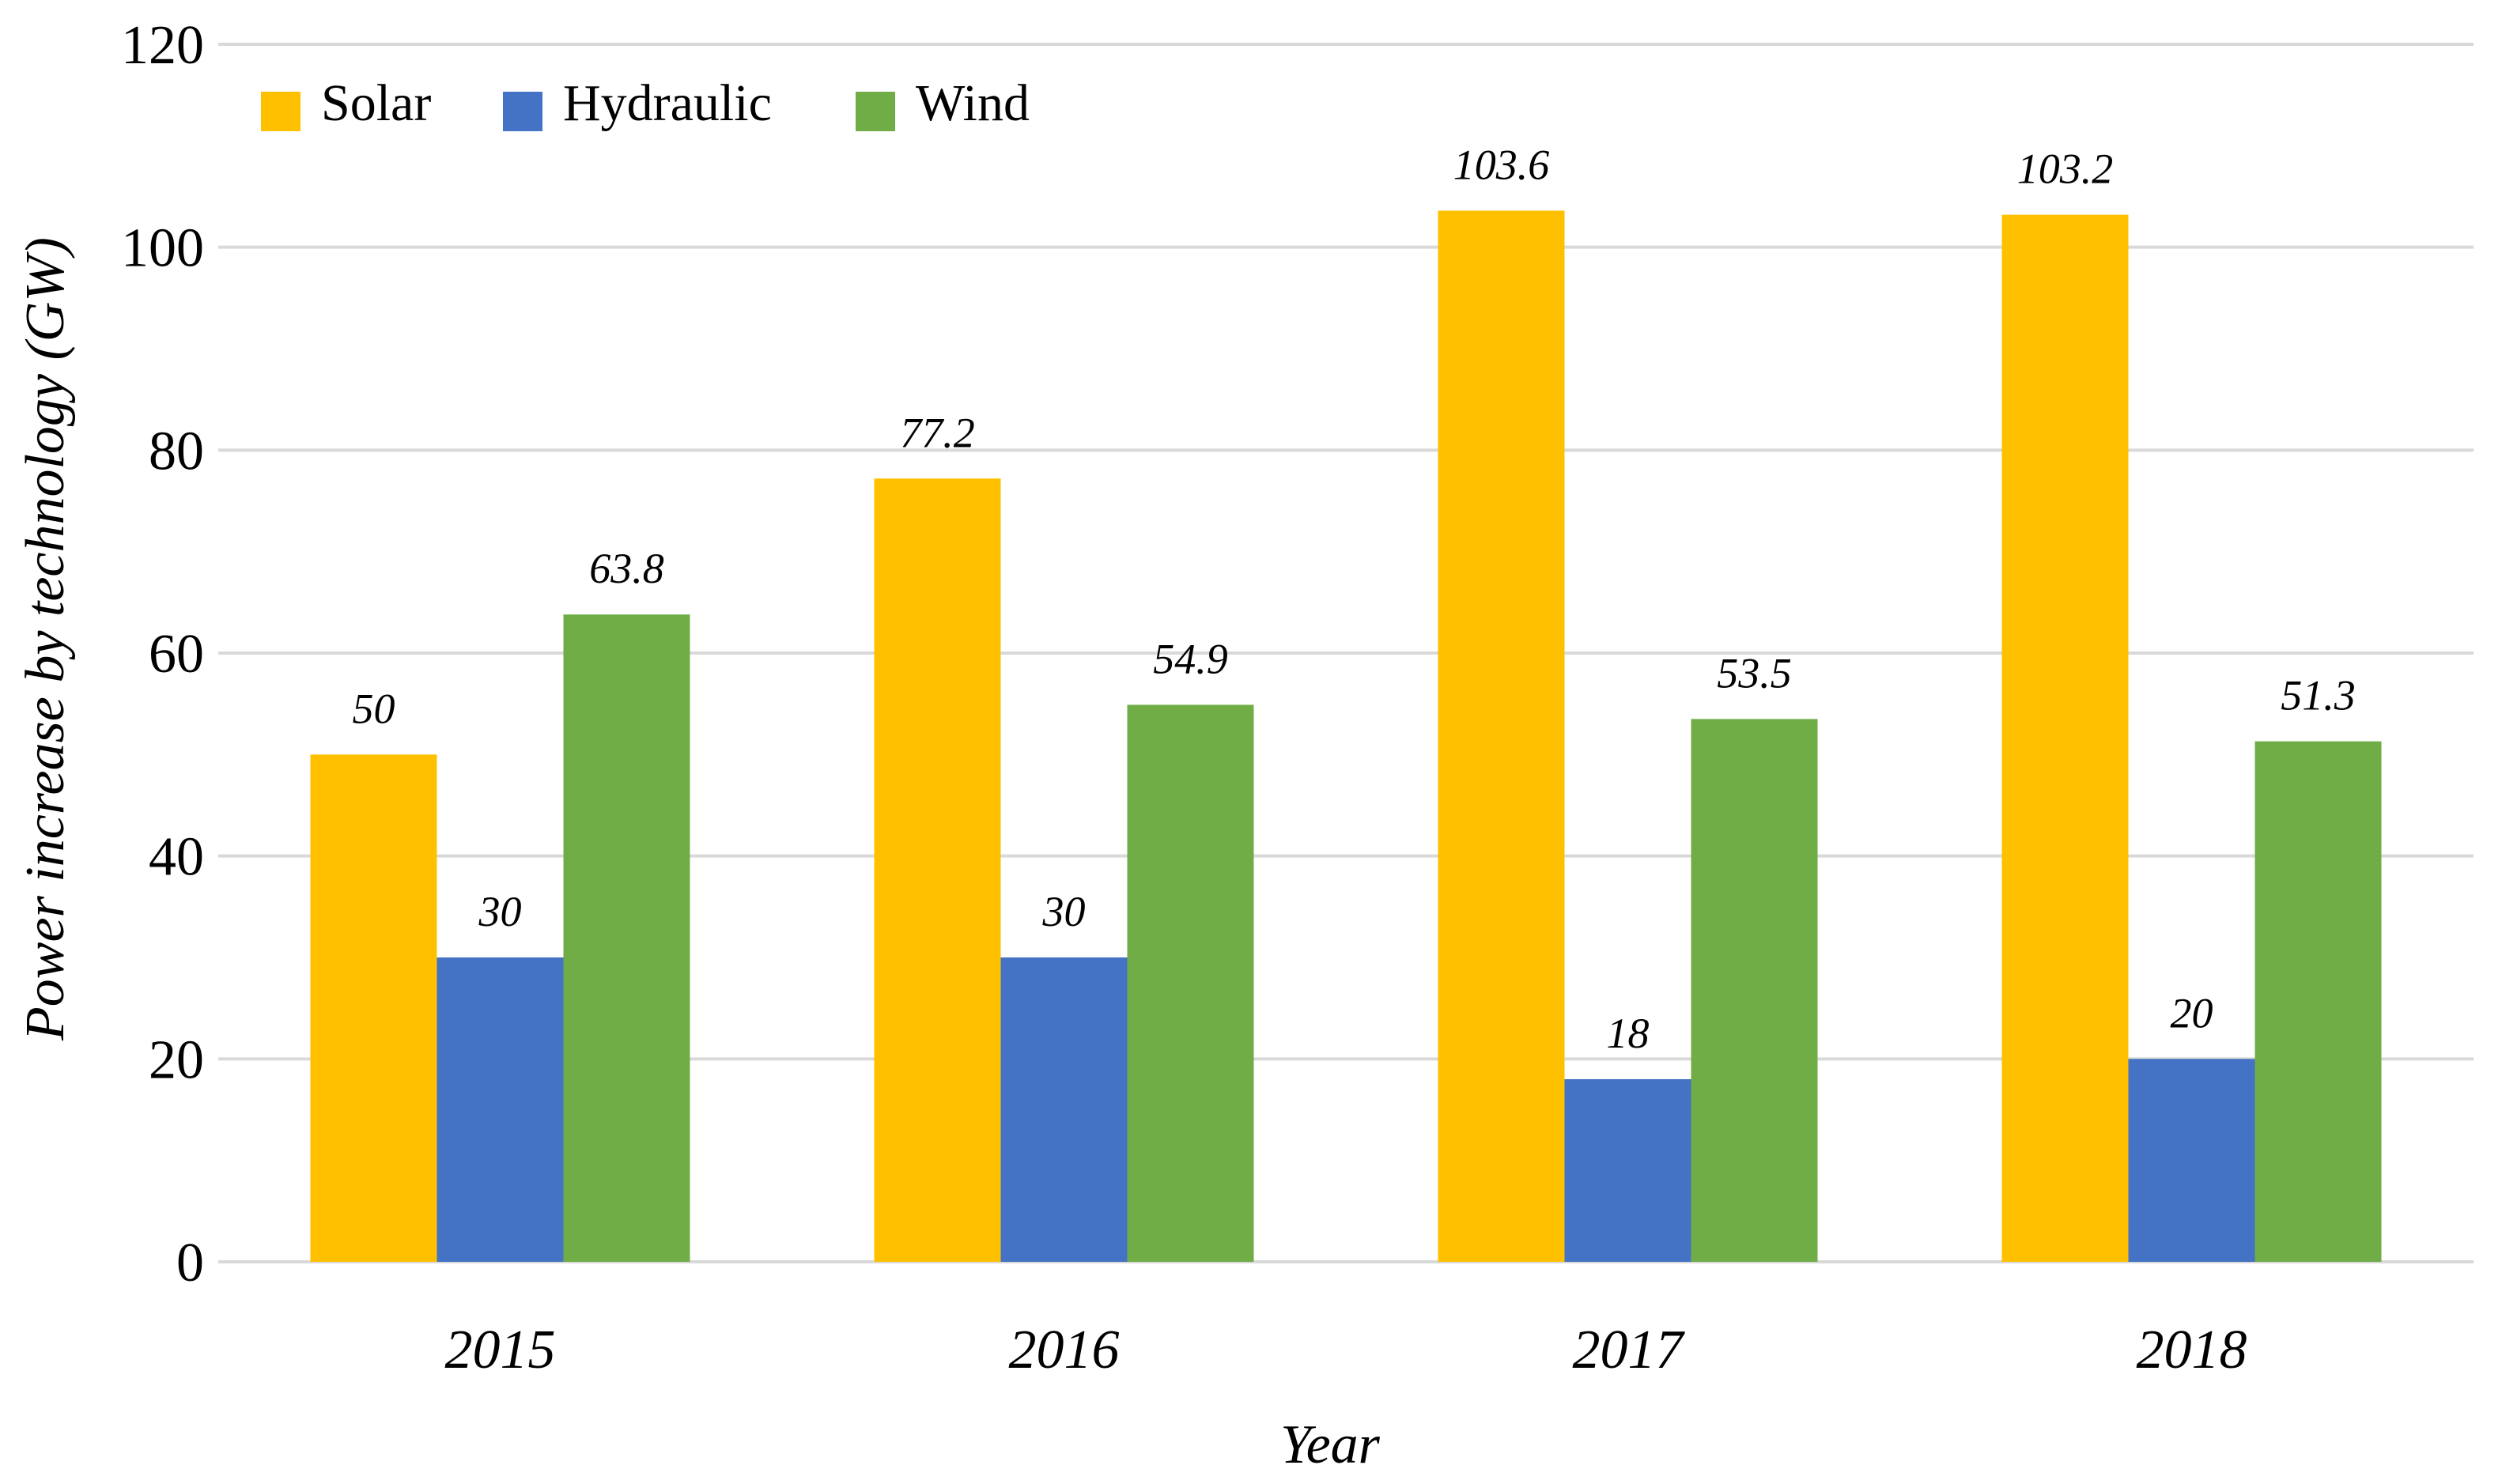 This screenshot has height=1484, width=2502. I want to click on data-label-solar-2018: 103.2, so click(2065, 169).